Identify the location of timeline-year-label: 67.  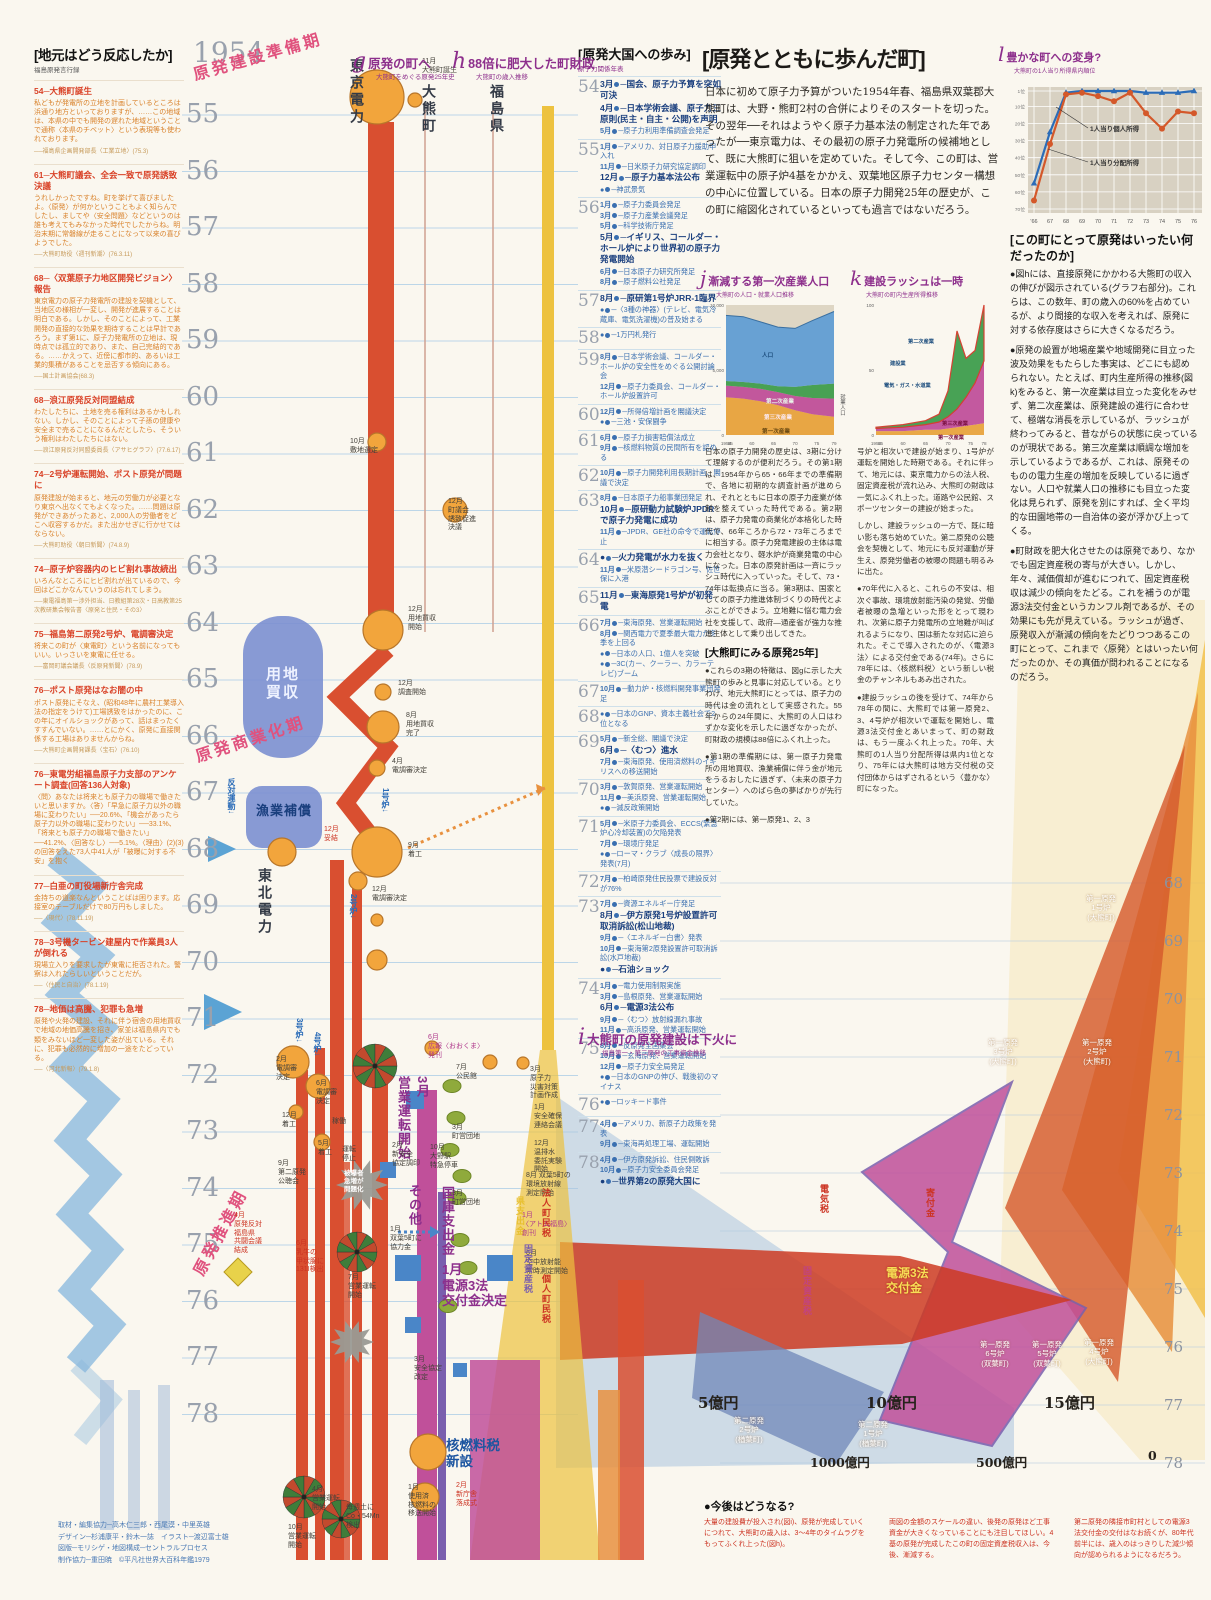
(203, 792).